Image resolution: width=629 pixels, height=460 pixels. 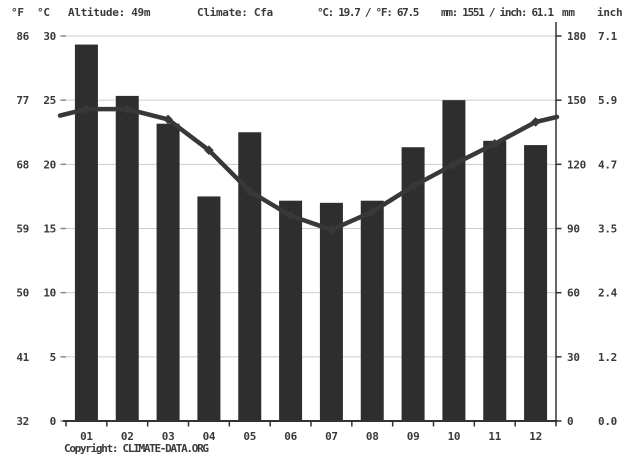 I want to click on month-label: 11, so click(x=494, y=436).